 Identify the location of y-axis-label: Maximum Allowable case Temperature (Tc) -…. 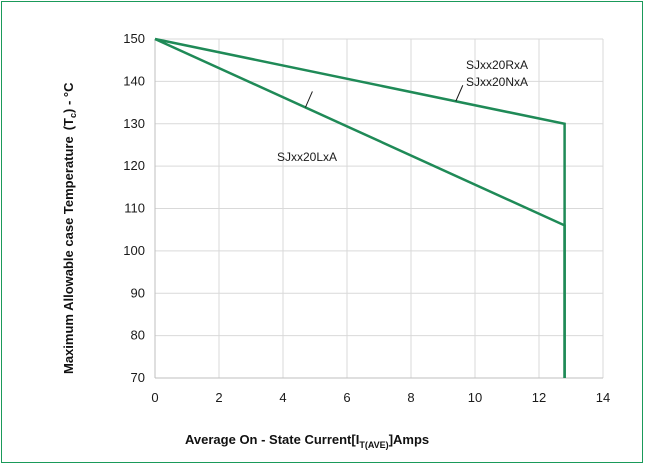
(69, 228).